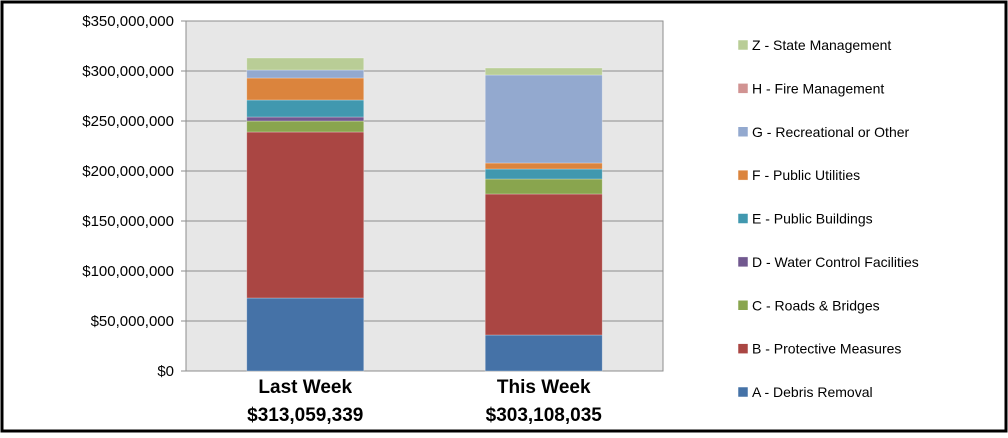 The height and width of the screenshot is (438, 1008). What do you see at coordinates (305, 119) in the screenshot?
I see `bar-segment-d` at bounding box center [305, 119].